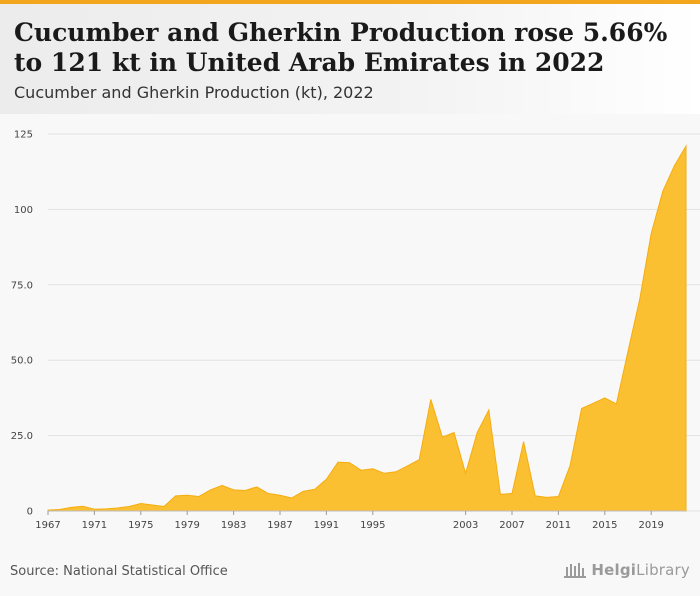  Describe the element at coordinates (558, 525) in the screenshot. I see `x-tick-label: 2011` at that location.